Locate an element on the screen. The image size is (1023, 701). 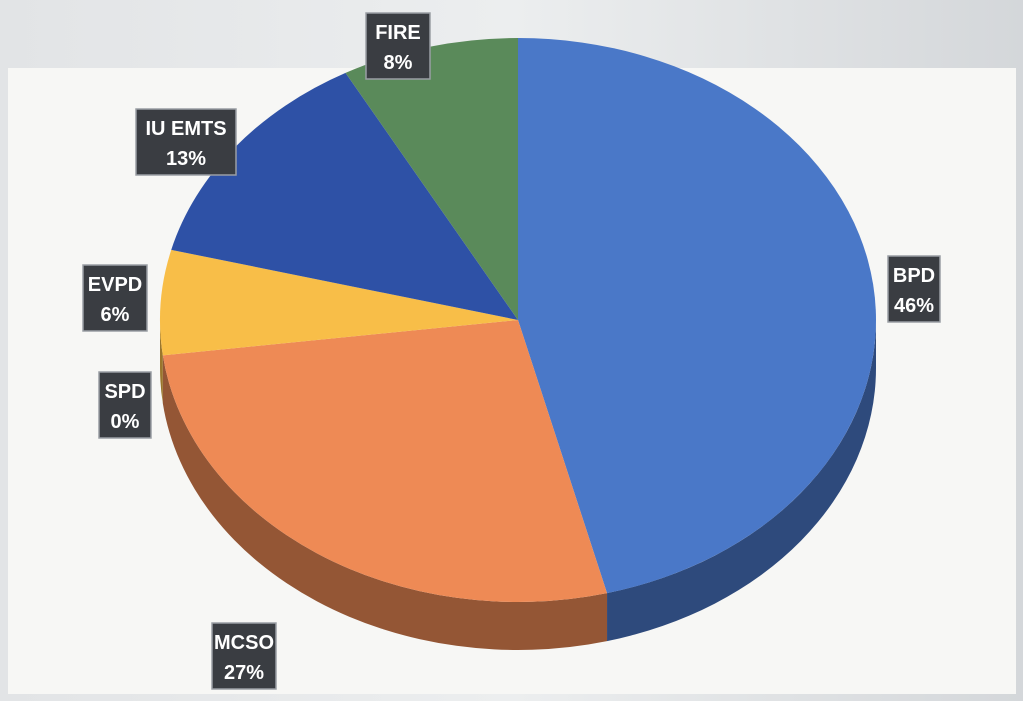
data-label-box-mcso is located at coordinates (244, 656).